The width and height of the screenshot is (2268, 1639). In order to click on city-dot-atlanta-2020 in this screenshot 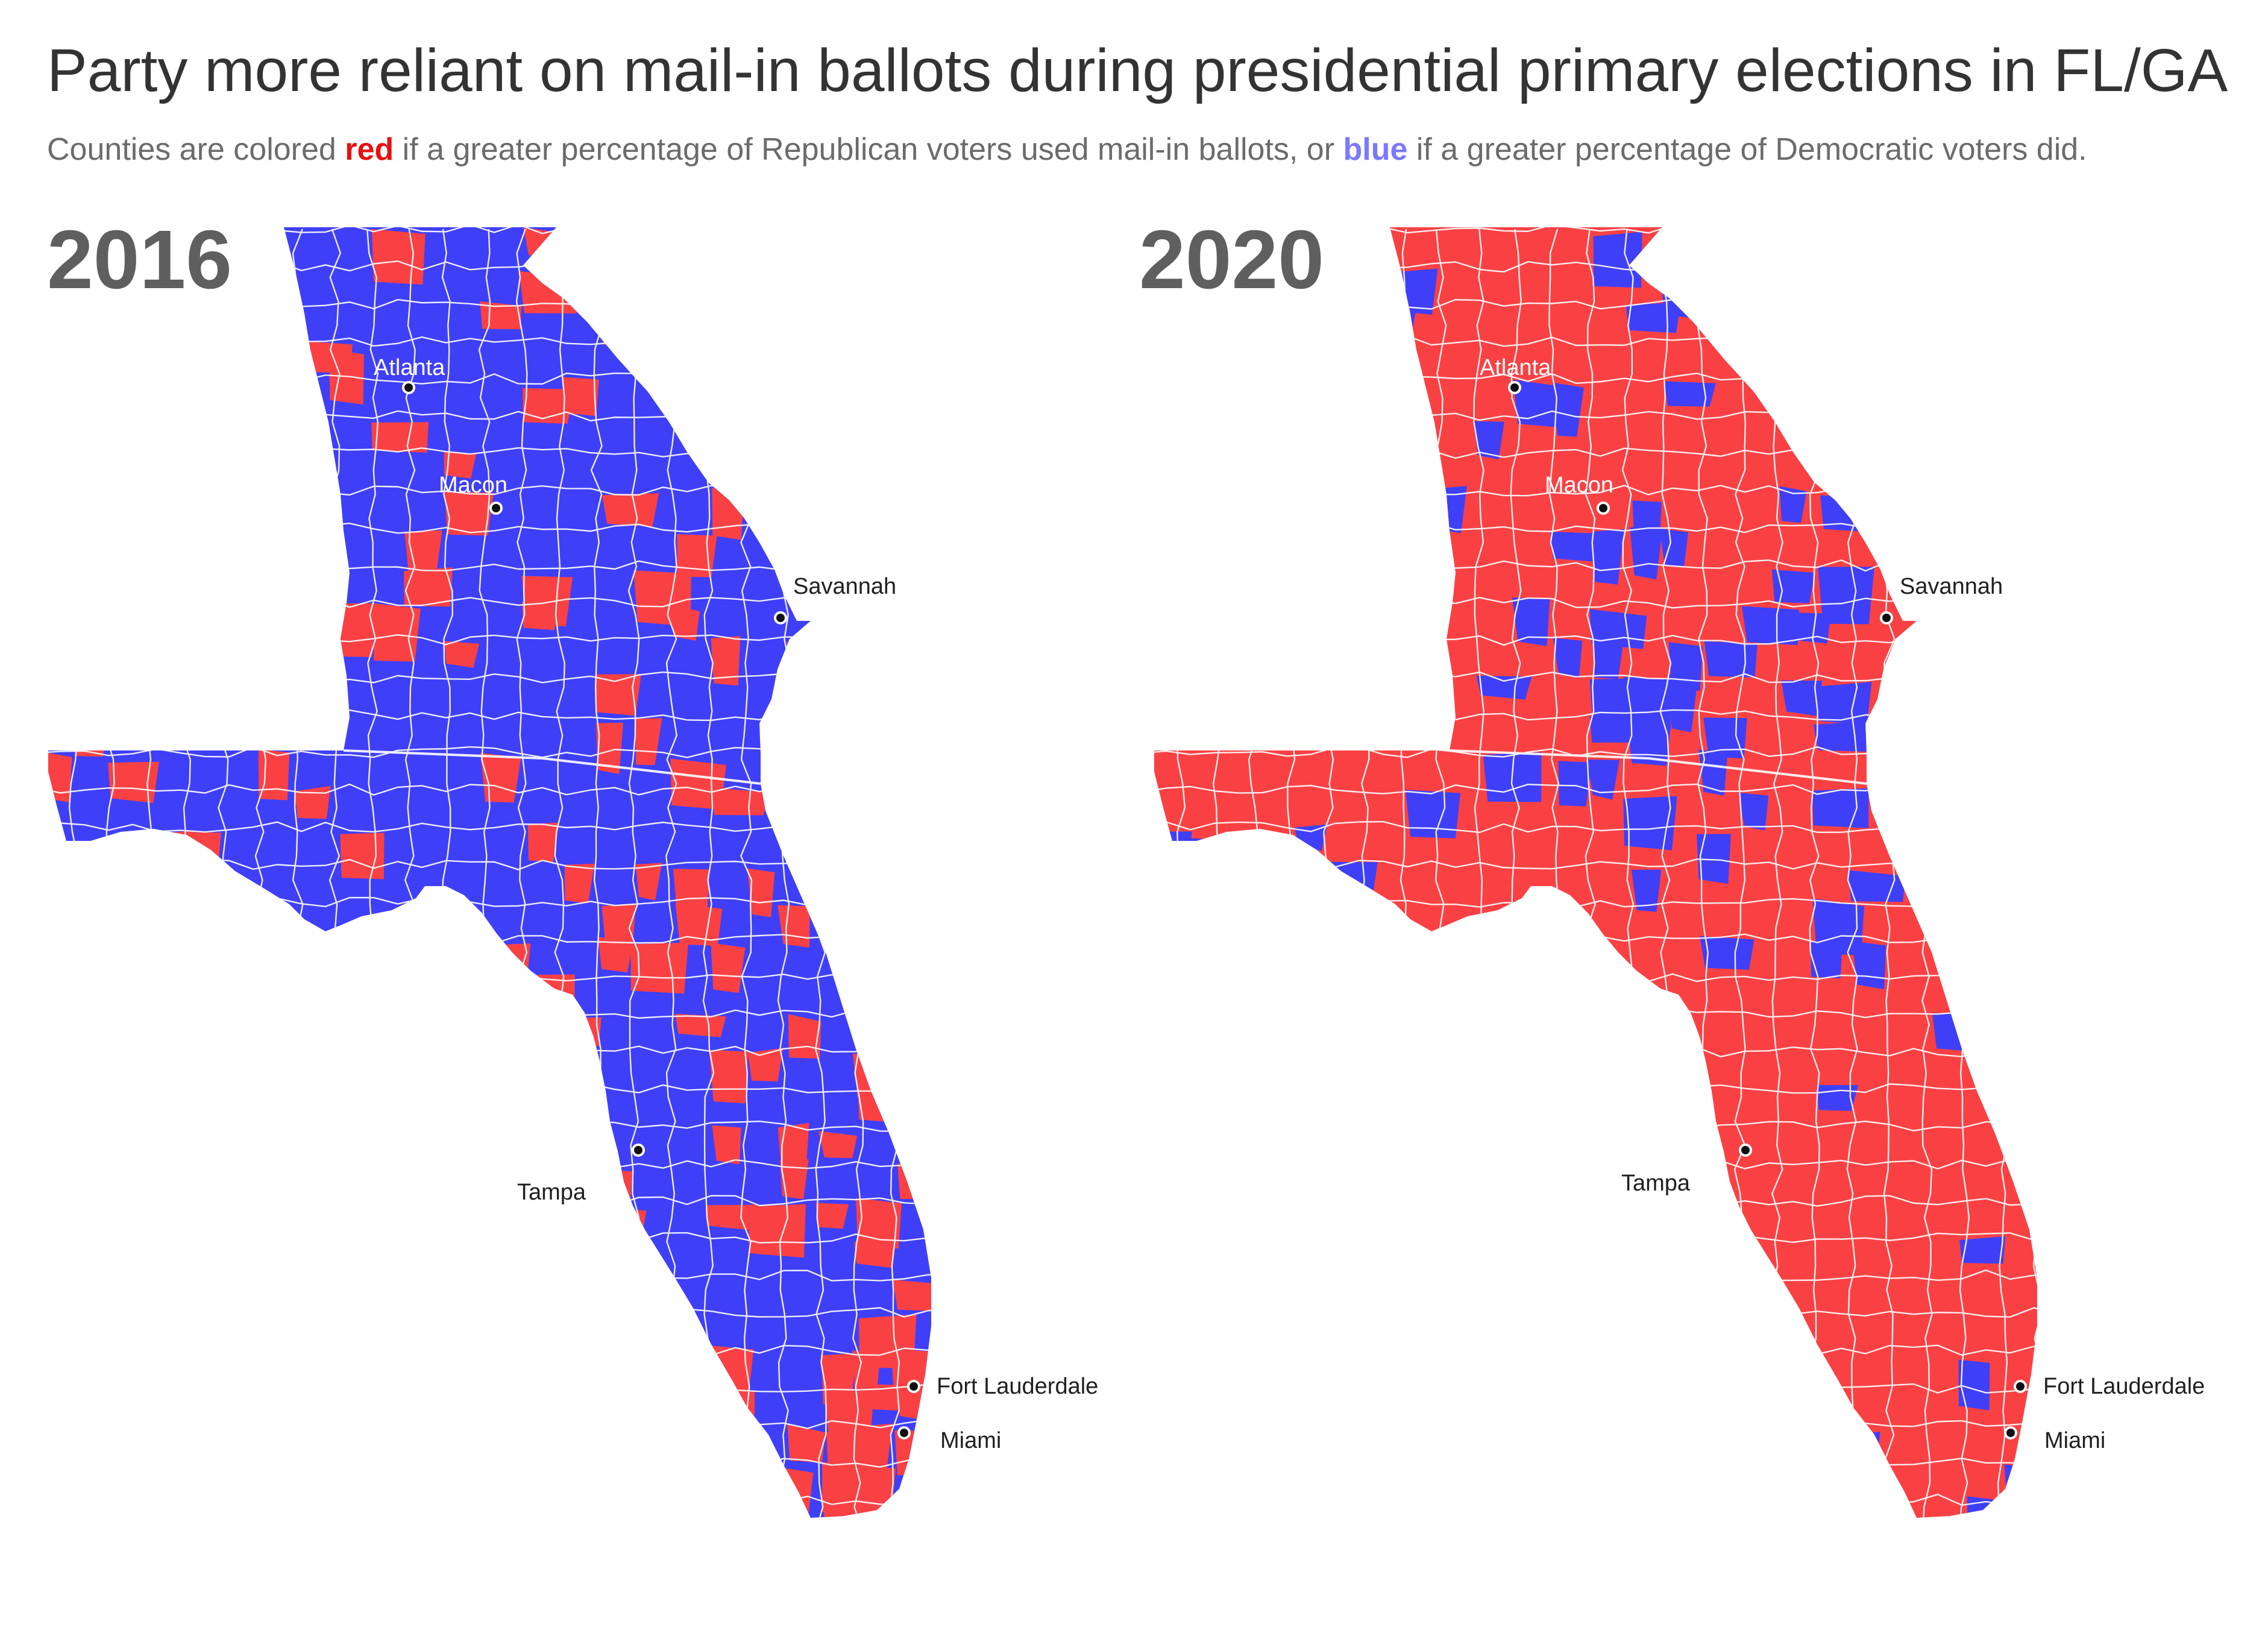, I will do `click(1514, 387)`.